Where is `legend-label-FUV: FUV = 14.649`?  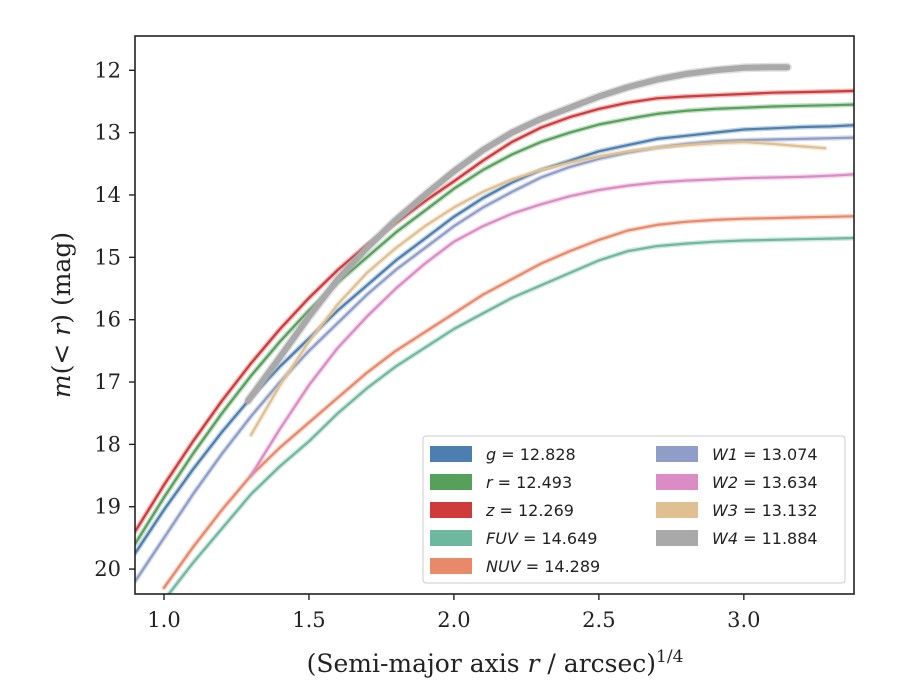
legend-label-FUV: FUV = 14.649 is located at coordinates (541, 538).